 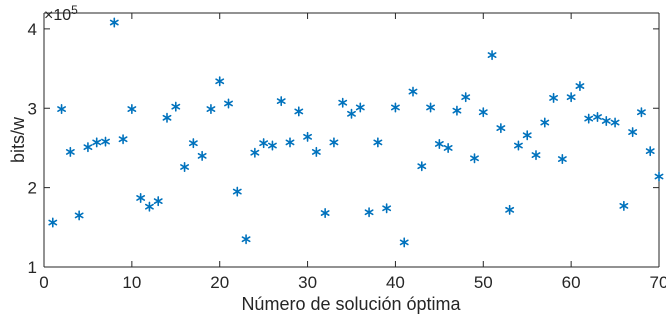 What do you see at coordinates (658, 282) in the screenshot?
I see `x-tick-label: 70` at bounding box center [658, 282].